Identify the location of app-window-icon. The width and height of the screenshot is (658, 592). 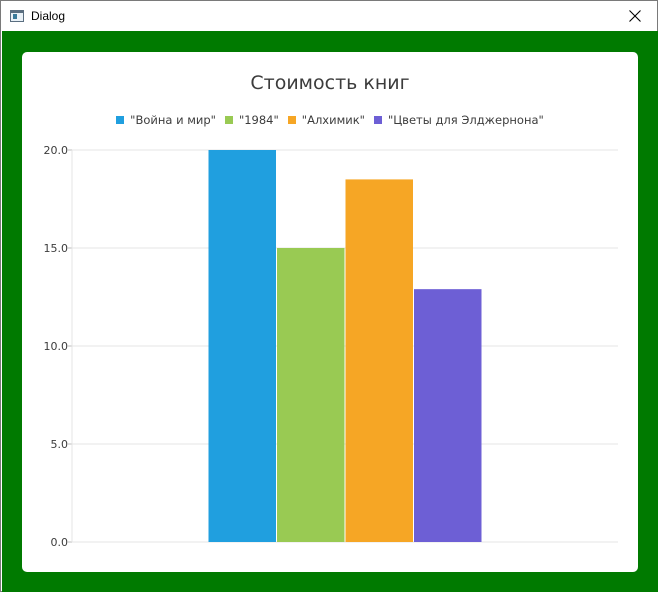
(17, 16).